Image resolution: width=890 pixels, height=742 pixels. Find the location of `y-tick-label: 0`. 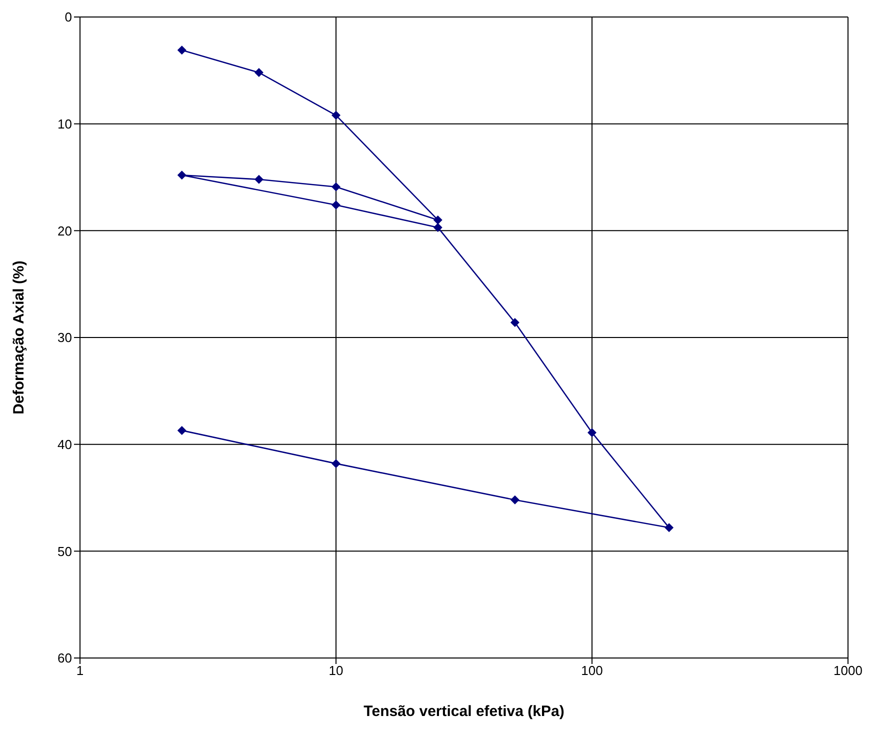

y-tick-label: 0 is located at coordinates (68, 17).